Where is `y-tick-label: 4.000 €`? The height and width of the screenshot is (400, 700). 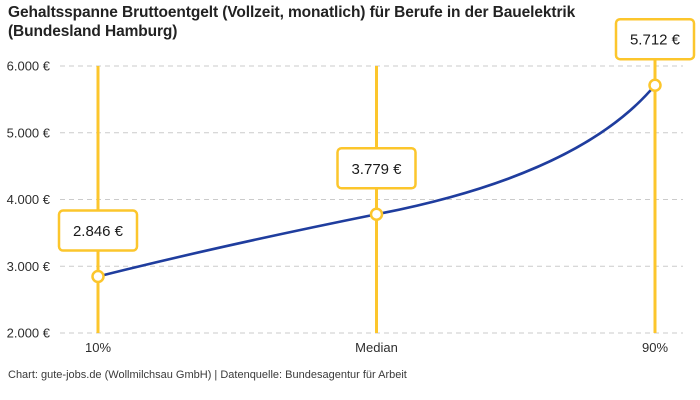
y-tick-label: 4.000 € is located at coordinates (29, 199).